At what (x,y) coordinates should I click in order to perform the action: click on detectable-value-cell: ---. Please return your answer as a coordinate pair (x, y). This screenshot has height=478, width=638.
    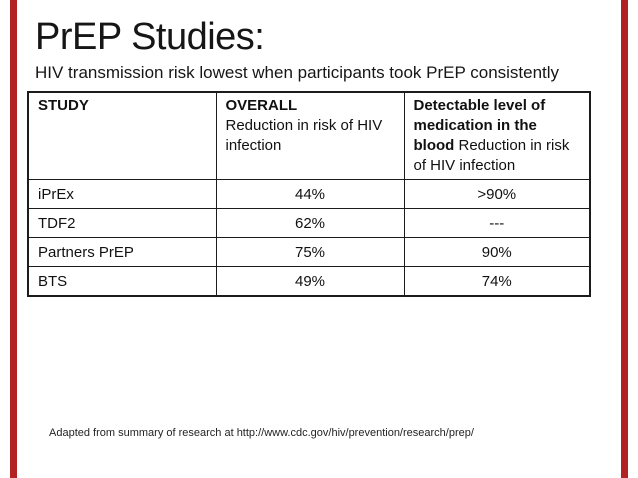
    Looking at the image, I should click on (497, 223).